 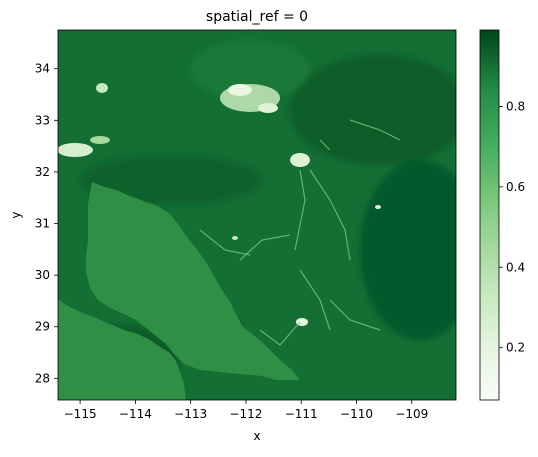 I want to click on y-tick-label: 33, so click(x=42, y=120).